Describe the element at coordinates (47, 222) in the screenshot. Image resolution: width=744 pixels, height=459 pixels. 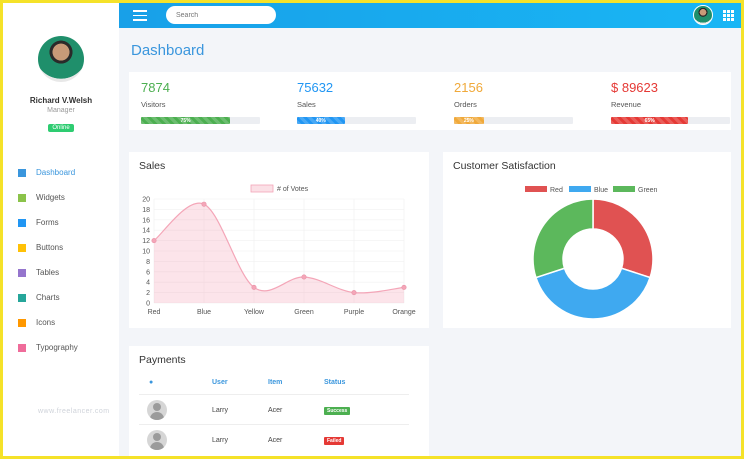
I see `sidebar-item-label: Forms` at that location.